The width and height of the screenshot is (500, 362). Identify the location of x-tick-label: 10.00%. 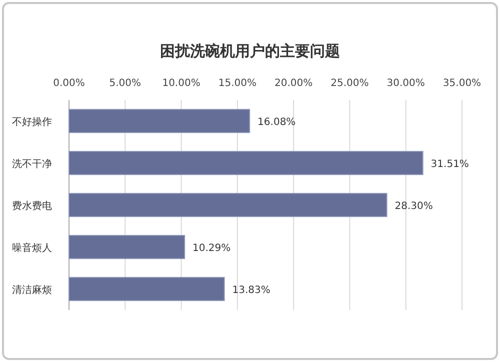
(181, 83).